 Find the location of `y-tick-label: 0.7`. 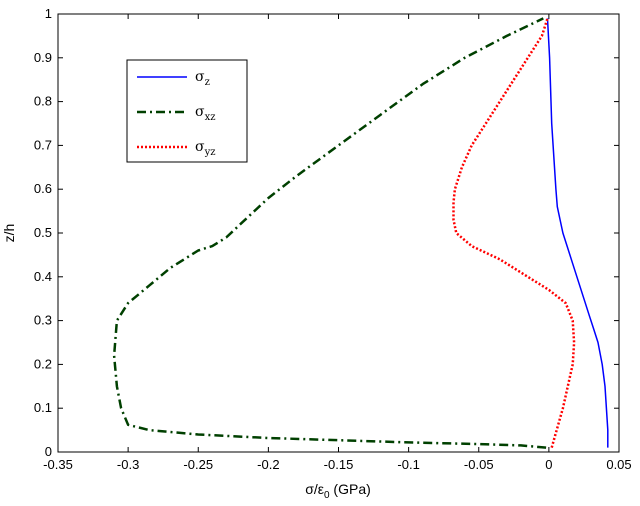

y-tick-label: 0.7 is located at coordinates (43, 144).